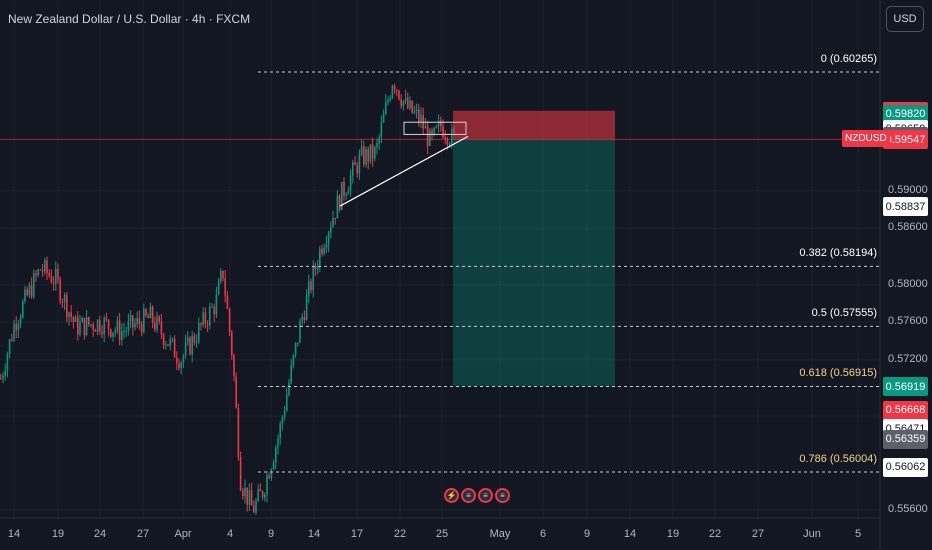 This screenshot has height=550, width=932. Describe the element at coordinates (908, 283) in the screenshot. I see `y-axis-tick-label: 0.58000` at that location.